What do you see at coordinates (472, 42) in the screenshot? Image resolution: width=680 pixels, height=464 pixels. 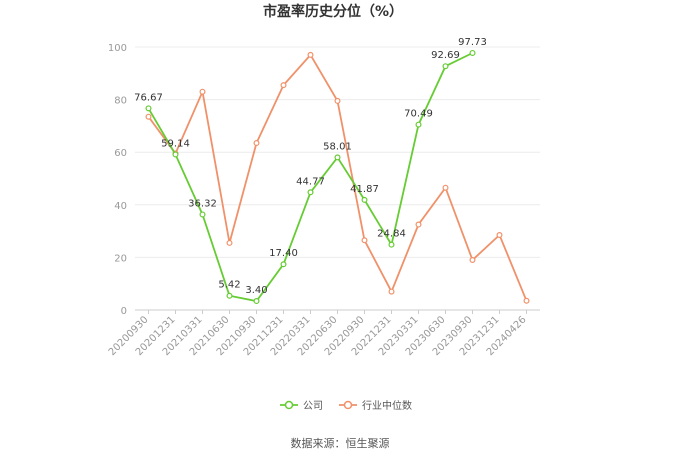 I see `data-label: 97.73` at bounding box center [472, 42].